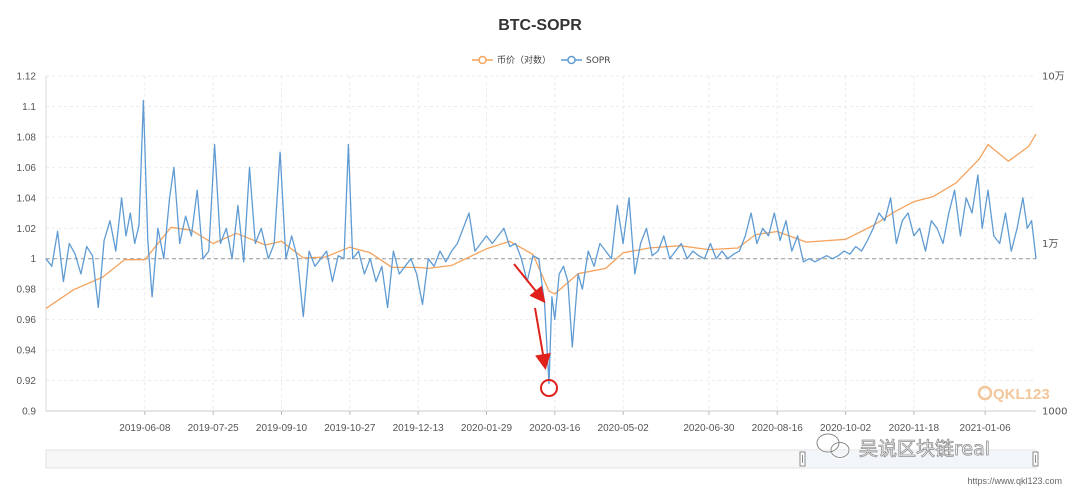  What do you see at coordinates (1054, 412) in the screenshot?
I see `y-right-tick-label: 1000` at bounding box center [1054, 412].